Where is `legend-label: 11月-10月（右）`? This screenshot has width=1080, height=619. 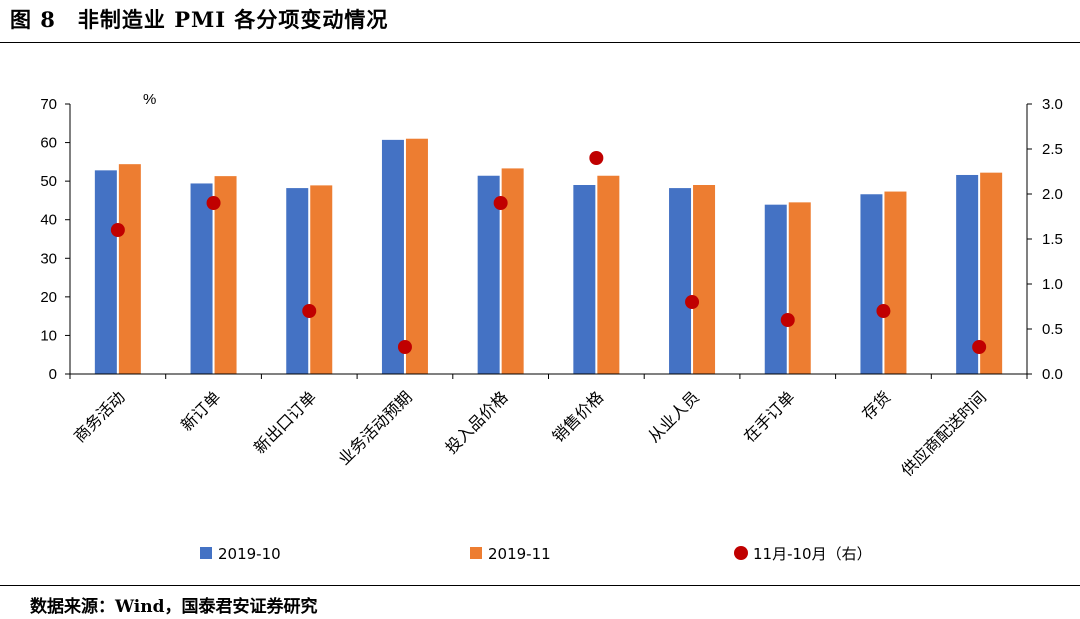
legend-label: 11月-10月（右） is located at coordinates (812, 554).